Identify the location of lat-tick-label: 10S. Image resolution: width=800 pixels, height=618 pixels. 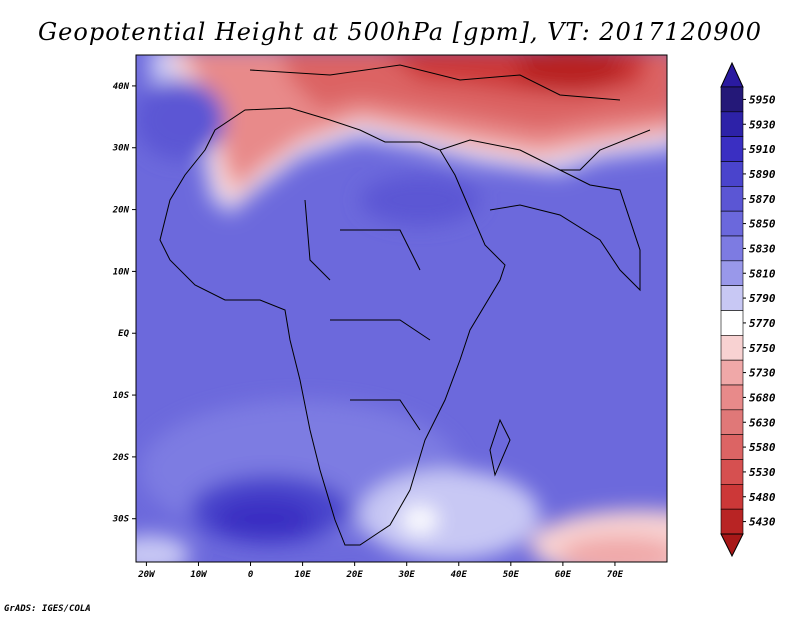
(121, 396).